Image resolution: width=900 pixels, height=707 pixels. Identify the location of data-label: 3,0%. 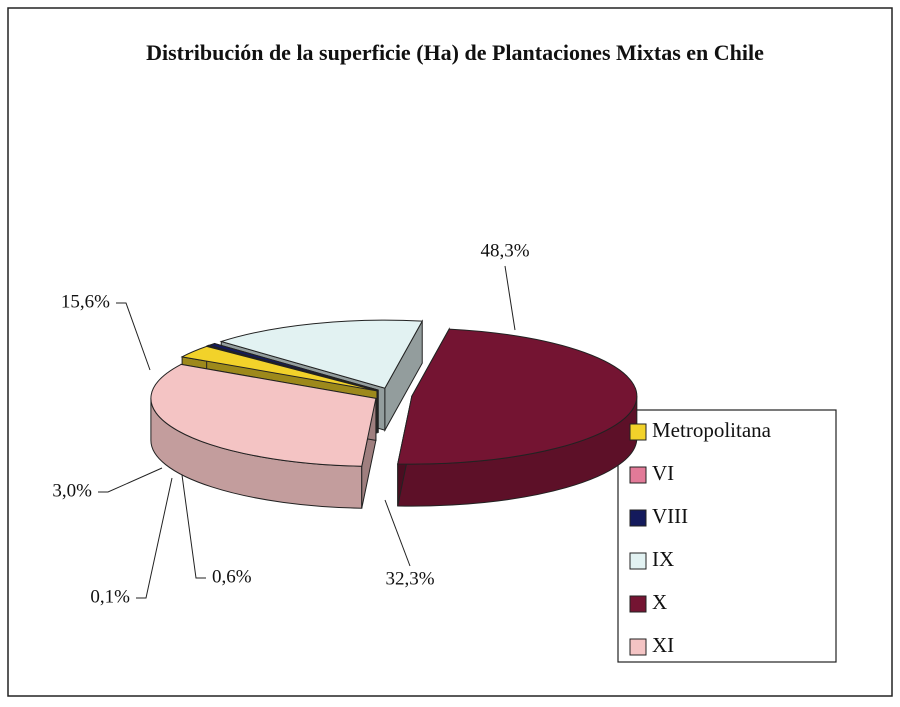
(72, 490).